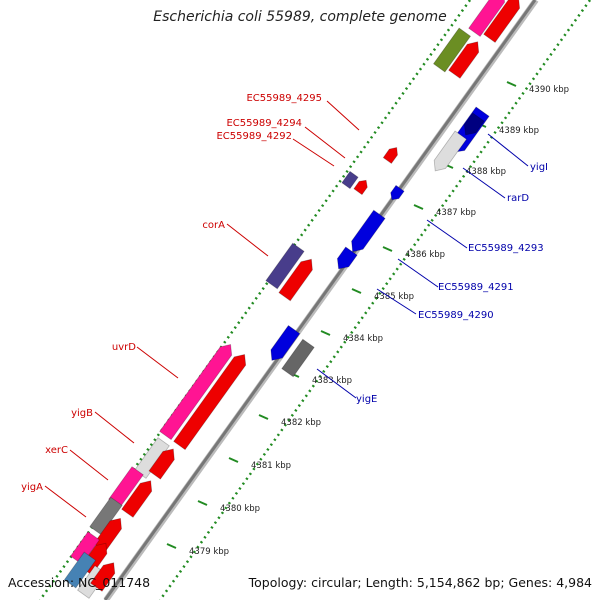  What do you see at coordinates (394, 297) in the screenshot?
I see `ruler-kbp-label: 4385 kbp` at bounding box center [394, 297].